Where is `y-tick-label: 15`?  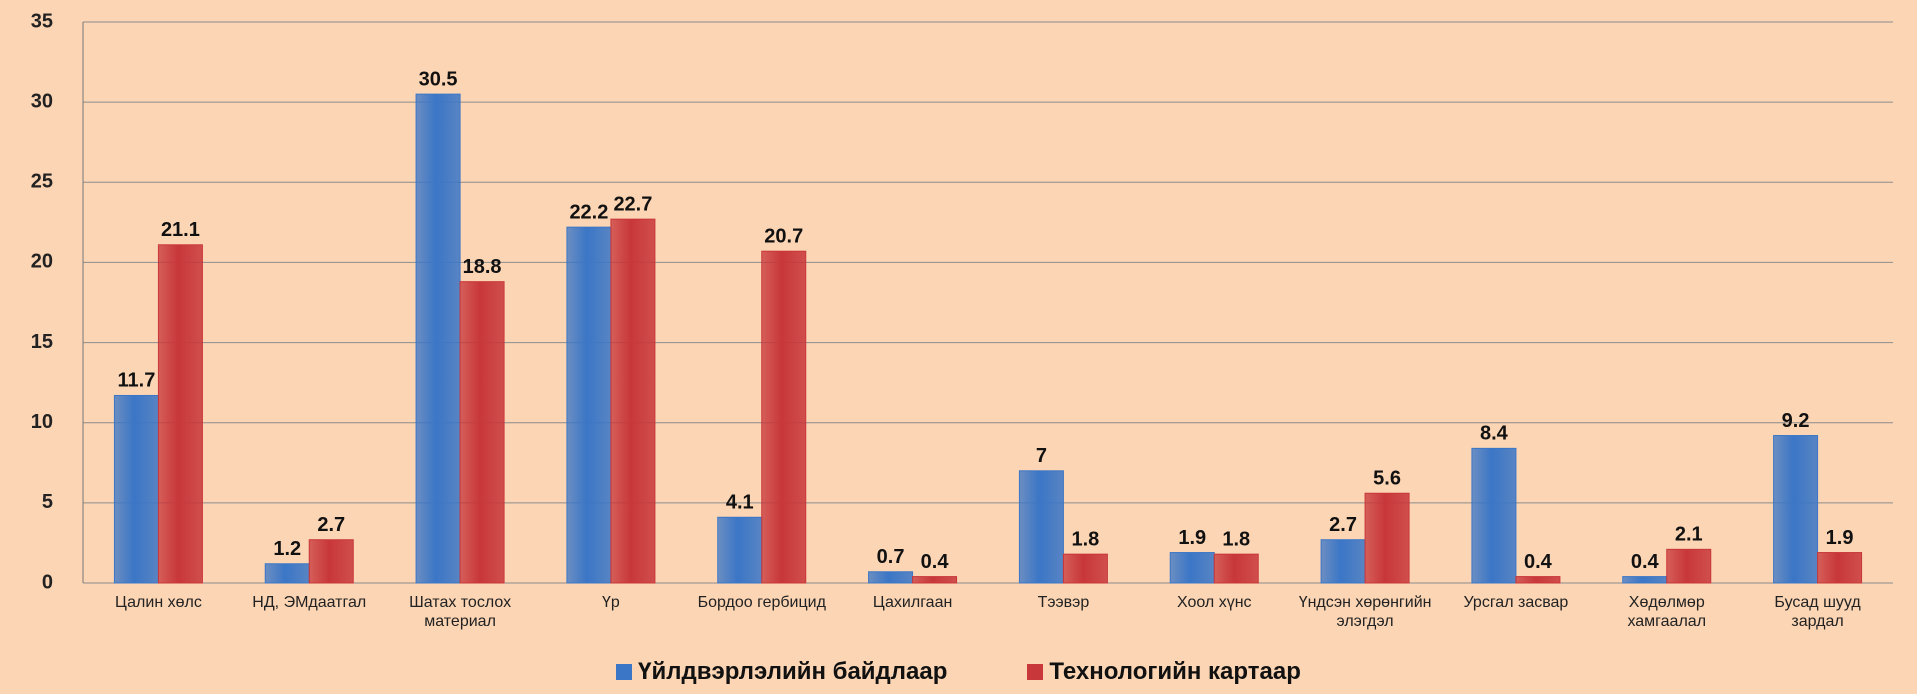
y-tick-label: 15 is located at coordinates (42, 342).